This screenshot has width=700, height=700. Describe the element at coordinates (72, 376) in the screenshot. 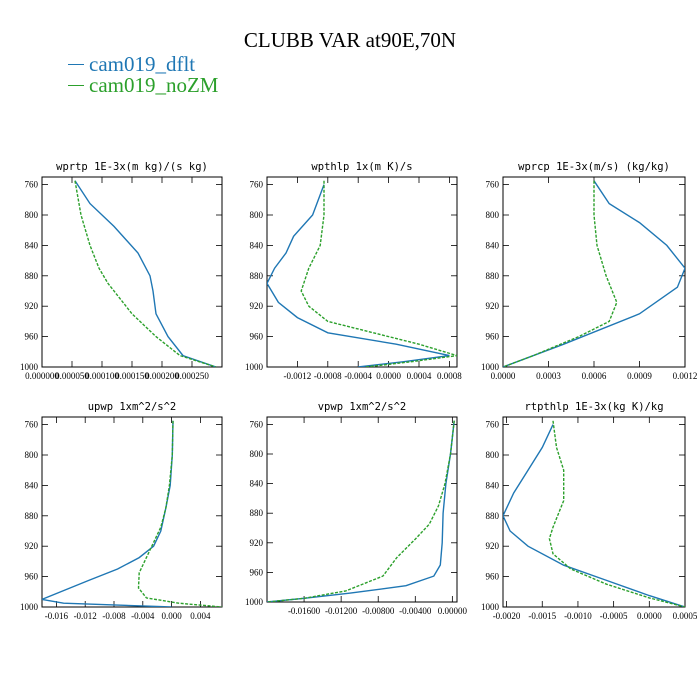

I see `x-tick-label: 0.000050` at that location.